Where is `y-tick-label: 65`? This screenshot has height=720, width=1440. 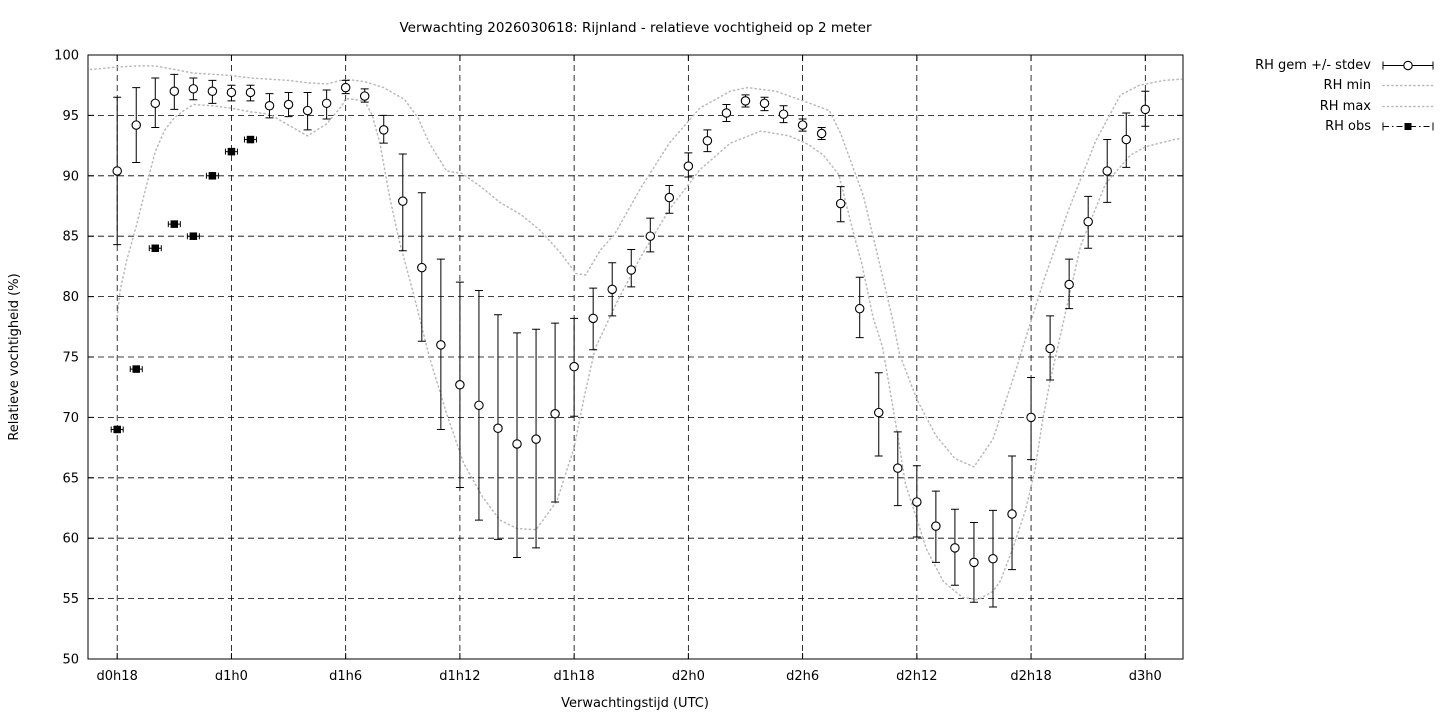 y-tick-label: 65 is located at coordinates (70, 478).